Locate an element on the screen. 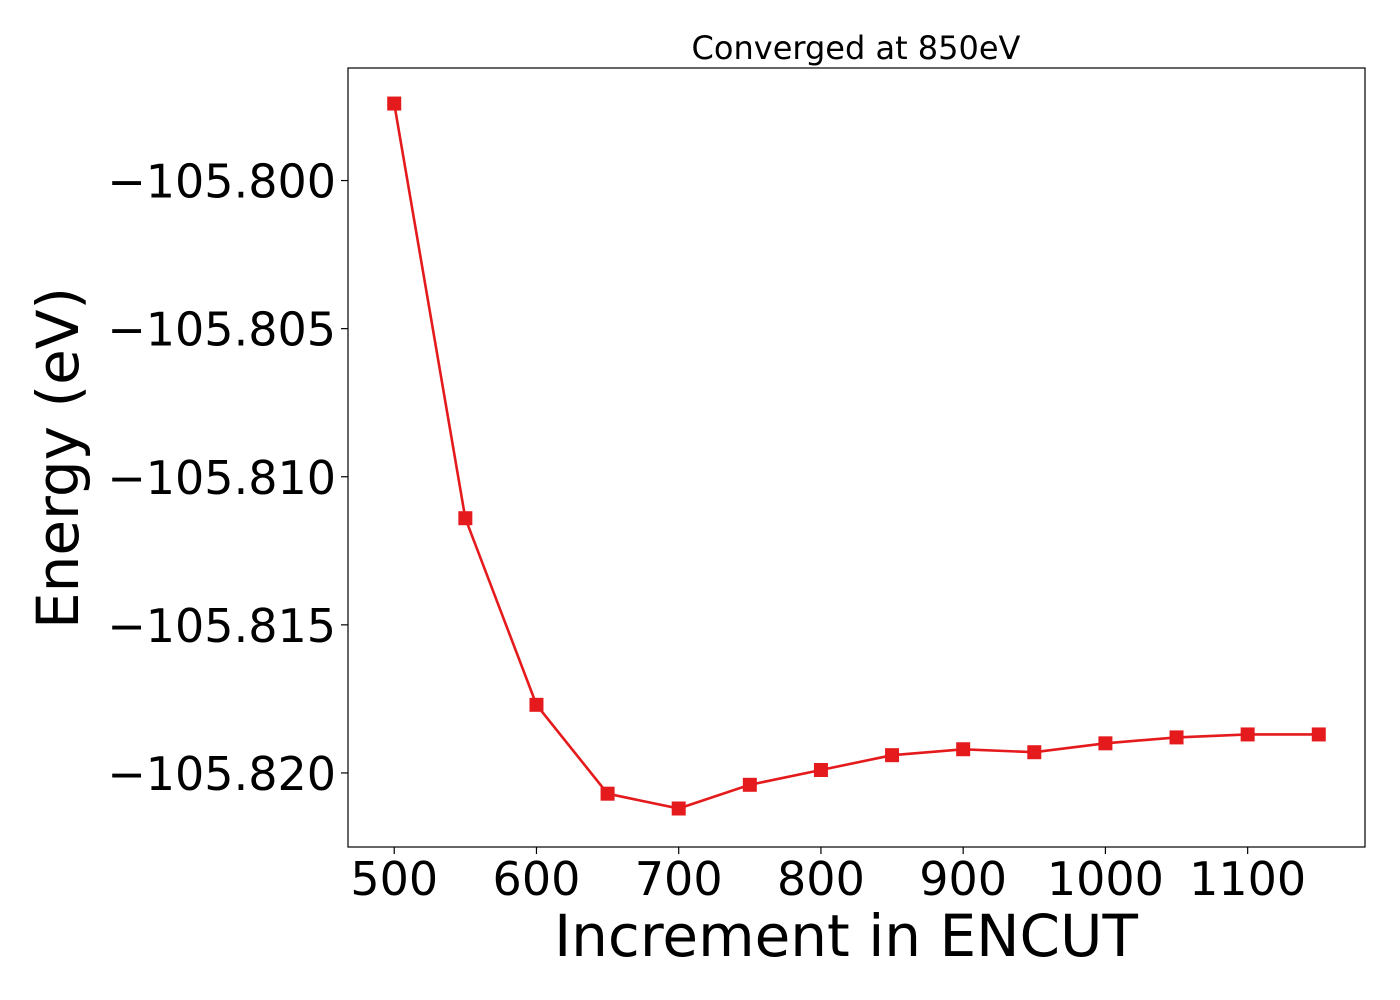 This screenshot has height=1000, width=1400. y-axis-ticks: −105.800 −105.805 −105.810 −105.815 −105.820 is located at coordinates (227, 478).